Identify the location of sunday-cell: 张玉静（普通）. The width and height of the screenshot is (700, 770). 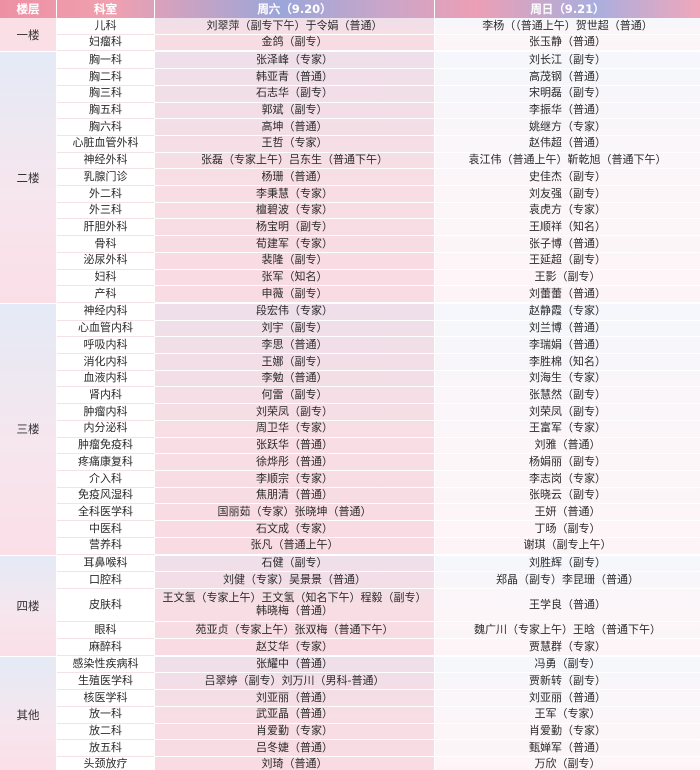
(567, 43).